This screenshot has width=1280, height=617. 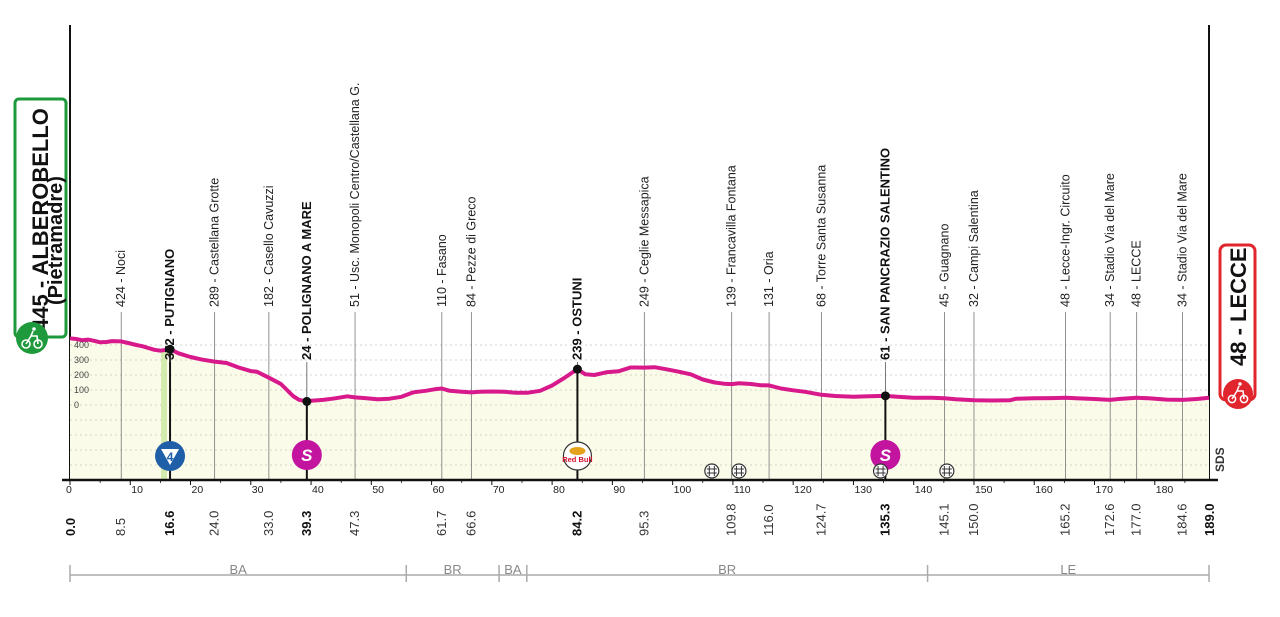 I want to click on climb-shade, so click(x=164, y=414).